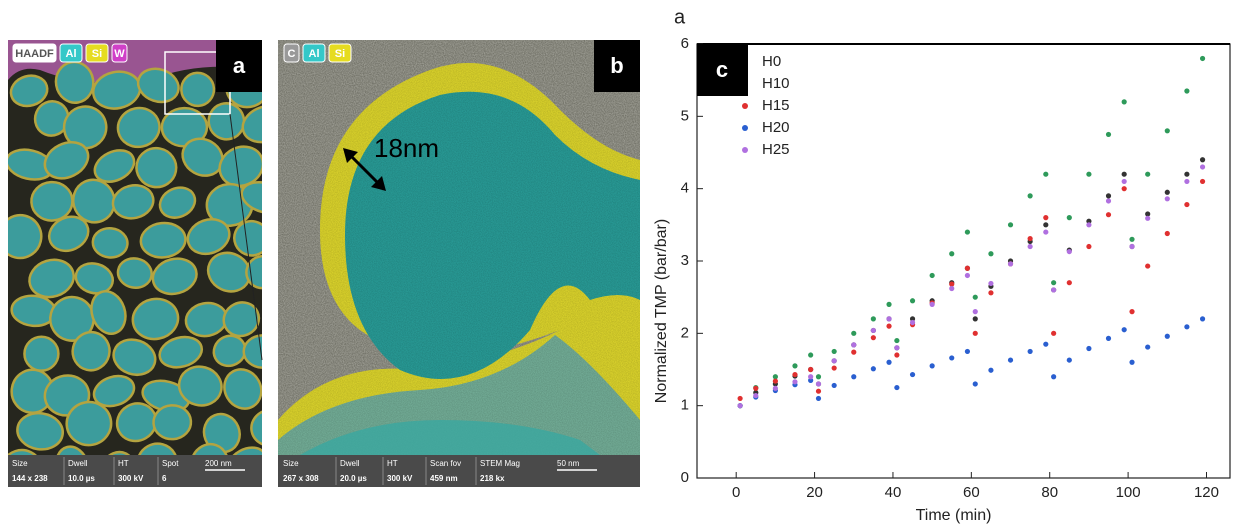  I want to click on annotation: 18nm, so click(406, 148).